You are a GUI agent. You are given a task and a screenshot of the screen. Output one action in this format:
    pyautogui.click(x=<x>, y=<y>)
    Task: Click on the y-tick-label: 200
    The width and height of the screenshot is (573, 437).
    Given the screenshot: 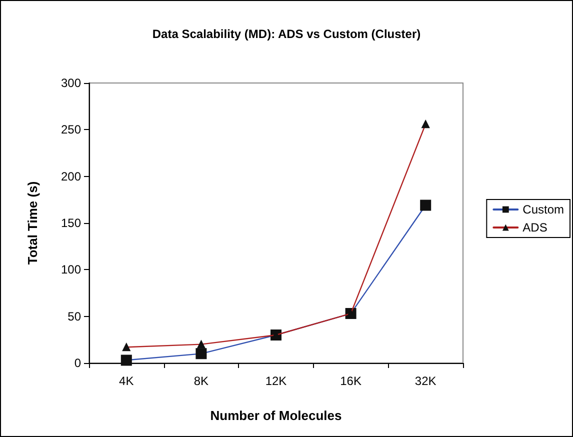 What is the action you would take?
    pyautogui.click(x=71, y=176)
    